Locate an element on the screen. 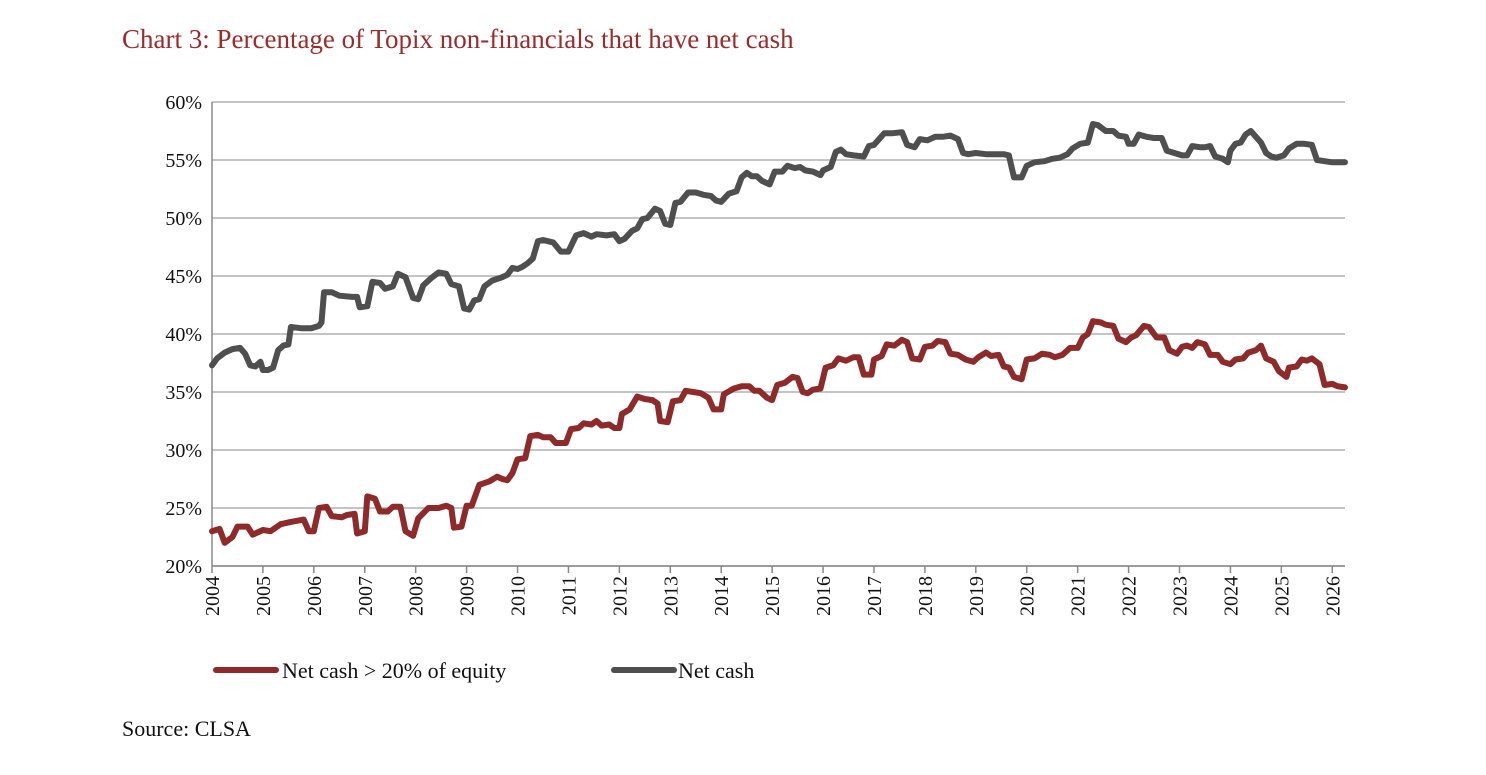 The image size is (1486, 775). x-tick-label: 2023 is located at coordinates (1181, 596).